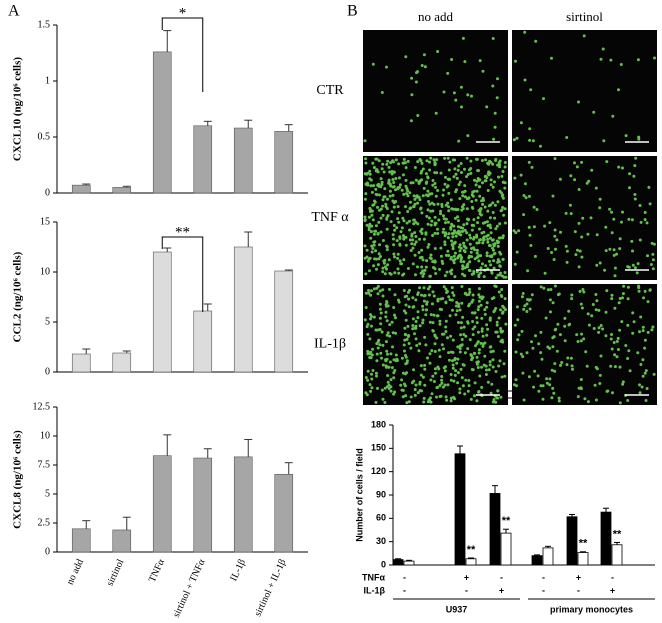  What do you see at coordinates (47, 192) in the screenshot?
I see `y-tick-label: 0` at bounding box center [47, 192].